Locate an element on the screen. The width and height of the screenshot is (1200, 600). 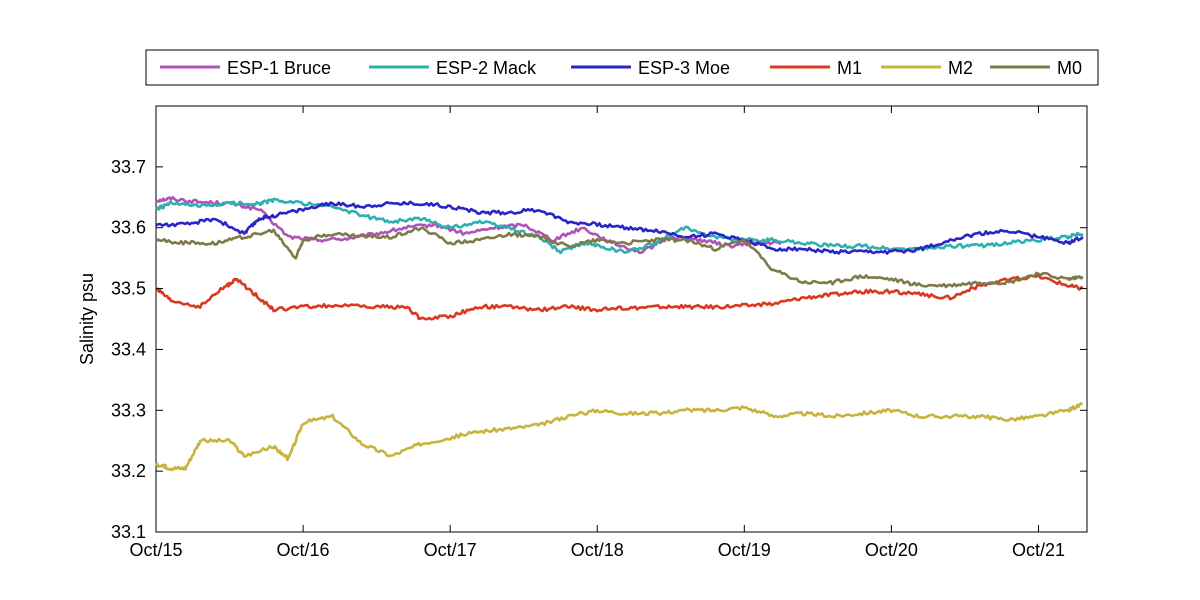
series-line-esp-3-moe is located at coordinates (619, 227).